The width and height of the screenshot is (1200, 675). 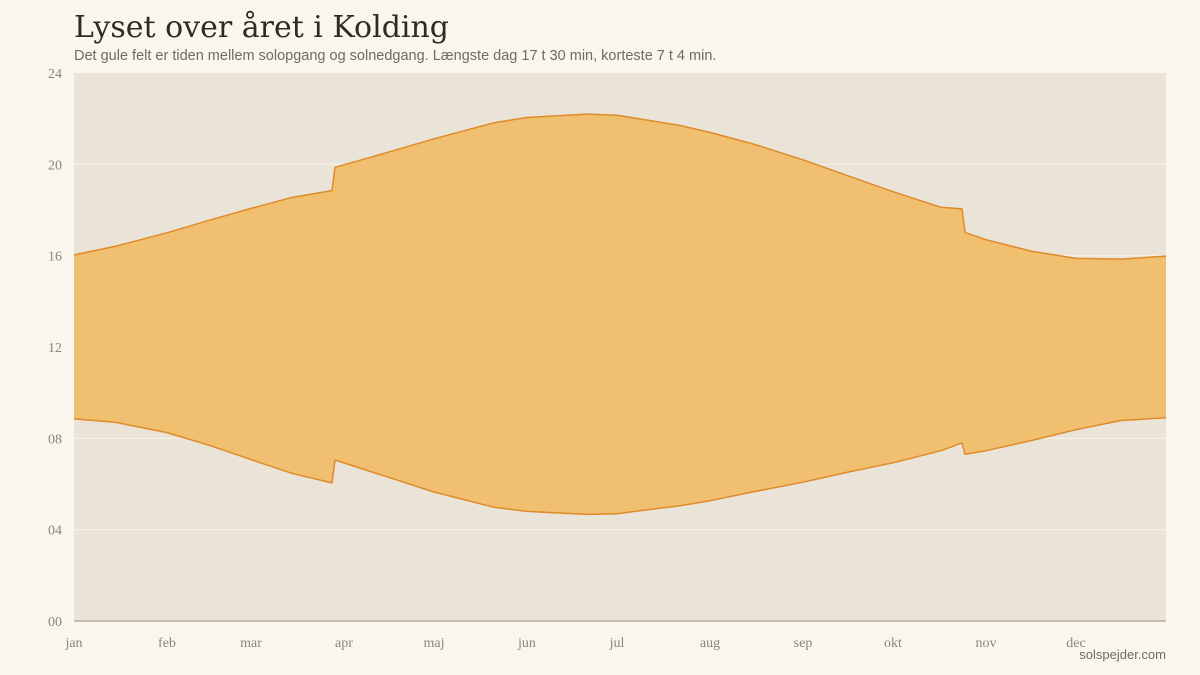 What do you see at coordinates (574, 643) in the screenshot?
I see `x-axis-labels: jan feb mar apr maj jun jul aug sep okt nov dec` at bounding box center [574, 643].